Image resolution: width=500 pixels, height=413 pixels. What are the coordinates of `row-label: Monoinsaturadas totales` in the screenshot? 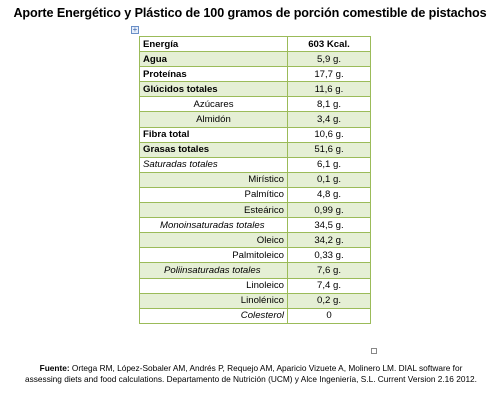 It's located at (213, 225).